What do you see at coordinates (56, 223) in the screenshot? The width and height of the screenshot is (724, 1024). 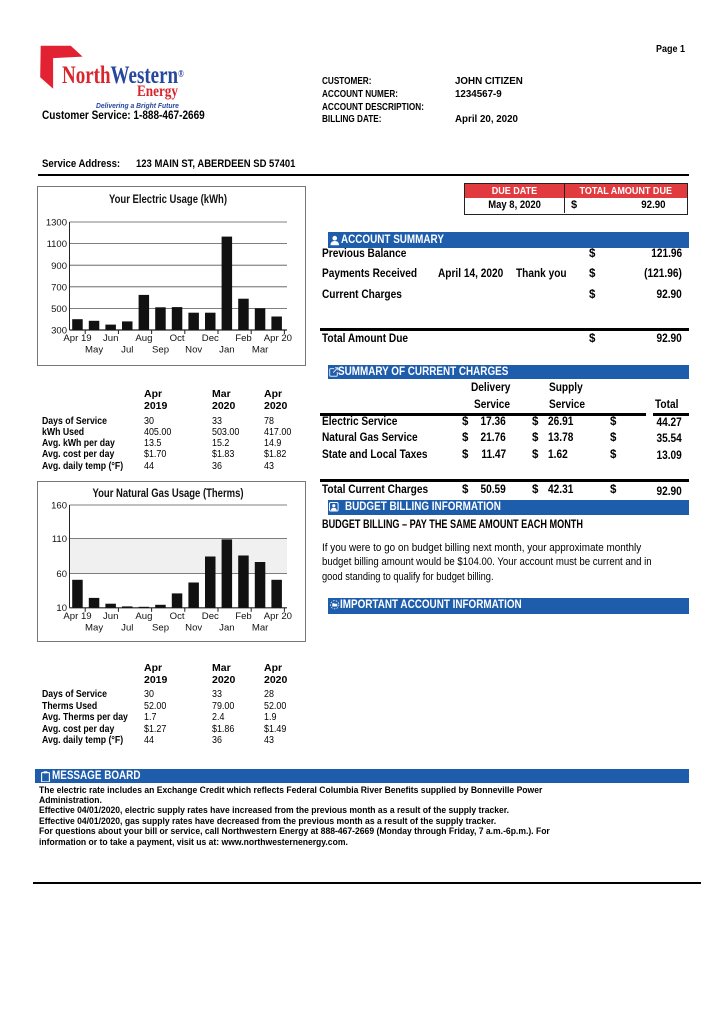 I see `svg-text: 1300` at bounding box center [56, 223].